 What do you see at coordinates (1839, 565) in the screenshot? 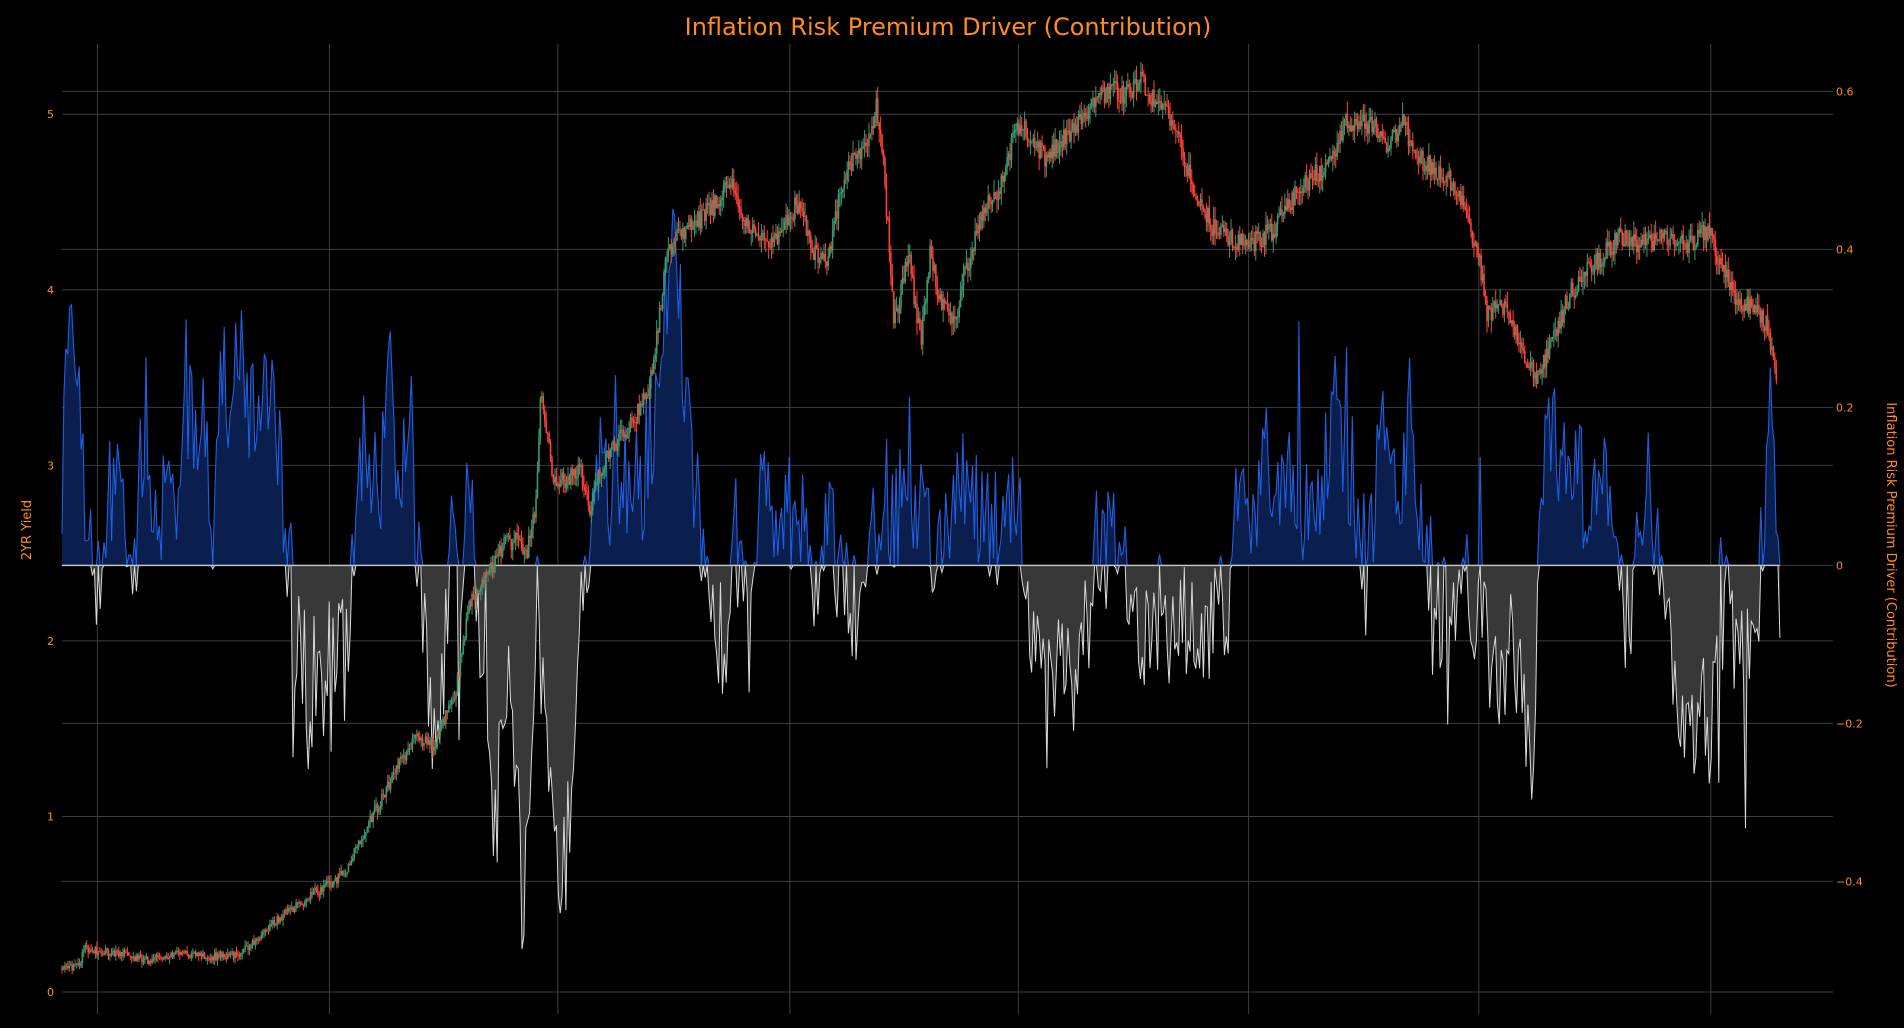
I see `right-tick-label: 0` at bounding box center [1839, 565].